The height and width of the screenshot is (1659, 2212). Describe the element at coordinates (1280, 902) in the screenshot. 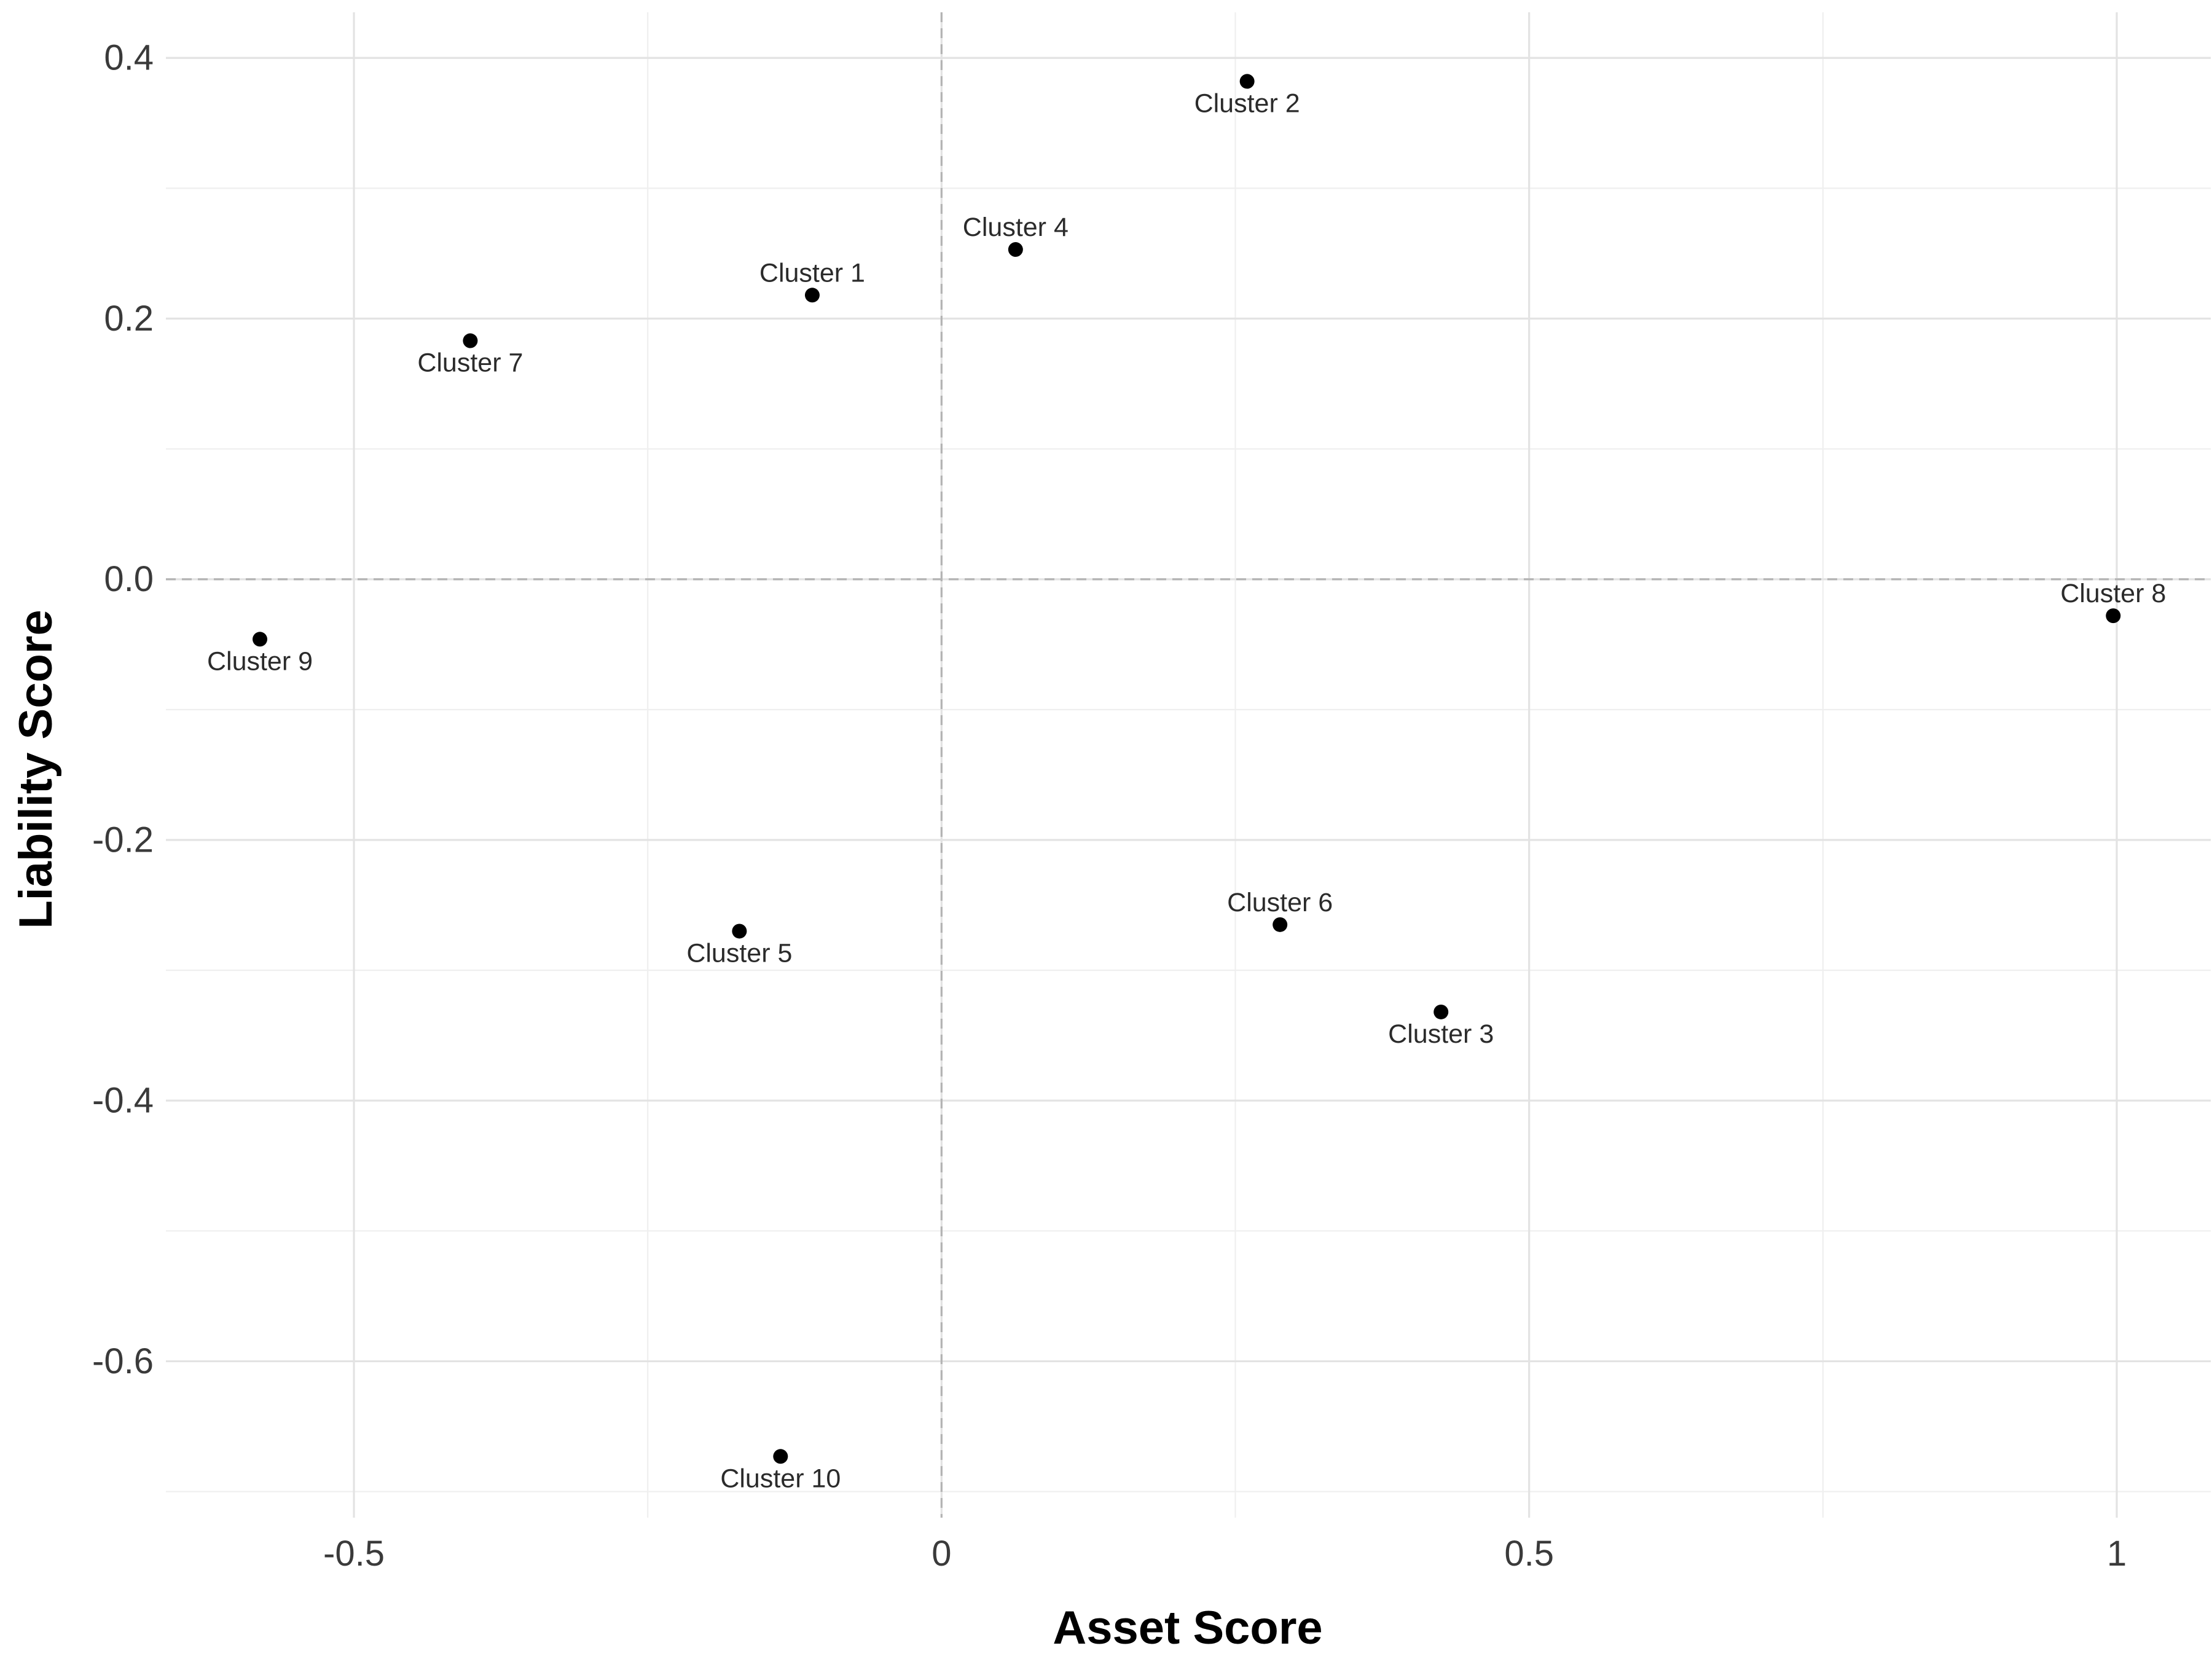

I see `point-label: Cluster 6` at that location.